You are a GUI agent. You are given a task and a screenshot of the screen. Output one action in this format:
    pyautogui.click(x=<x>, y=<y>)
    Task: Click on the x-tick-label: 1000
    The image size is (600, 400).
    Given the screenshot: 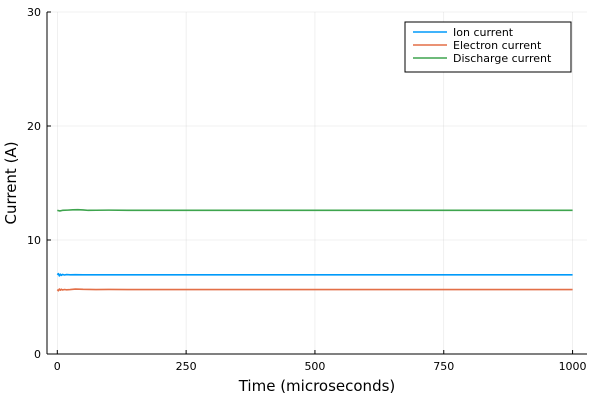 What is the action you would take?
    pyautogui.click(x=573, y=366)
    